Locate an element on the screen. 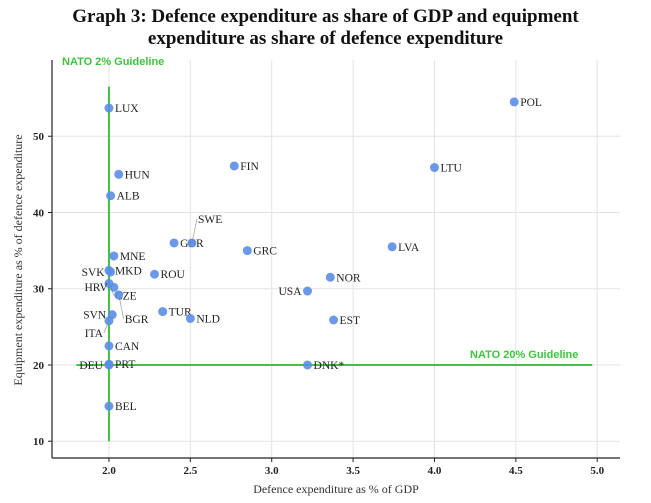 The height and width of the screenshot is (503, 651). data-point-label: LUX is located at coordinates (127, 109).